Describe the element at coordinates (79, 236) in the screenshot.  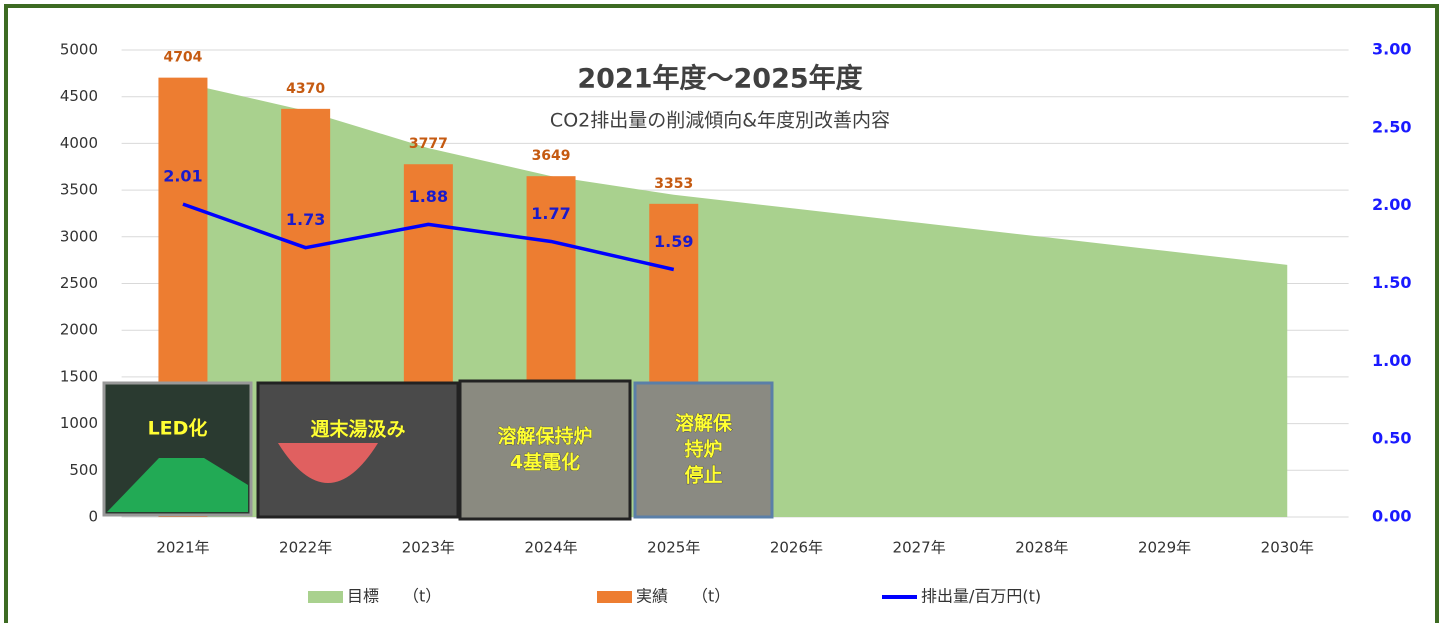
I see `y-tick-label: 3000` at that location.